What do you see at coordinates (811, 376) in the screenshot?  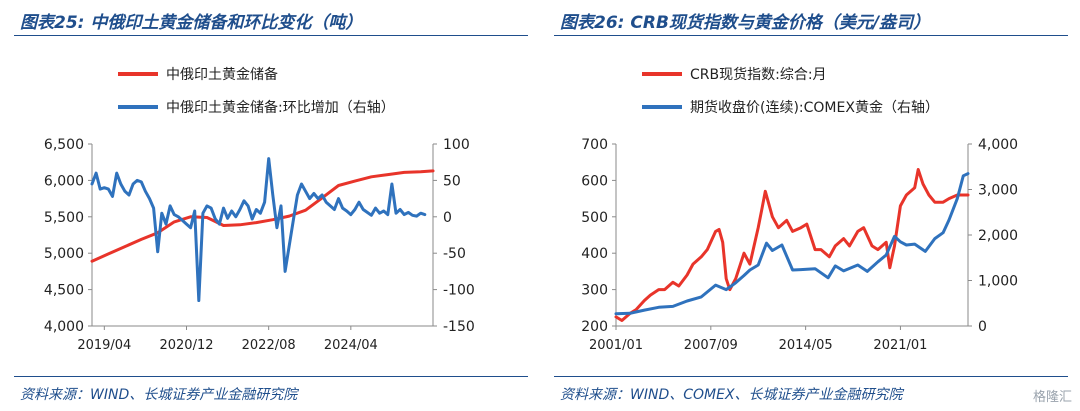 I see `source-divider-right` at bounding box center [811, 376].